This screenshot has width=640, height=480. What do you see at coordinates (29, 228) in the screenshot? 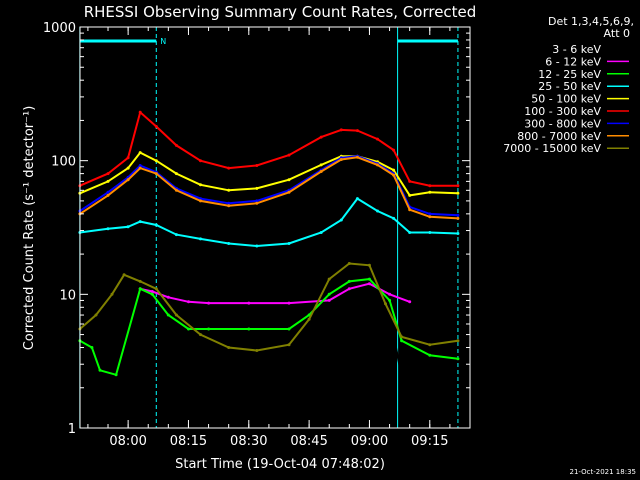
I see `y-axis-label: Corrected Count Rate (s⁻¹ detector⁻¹)` at bounding box center [29, 228].